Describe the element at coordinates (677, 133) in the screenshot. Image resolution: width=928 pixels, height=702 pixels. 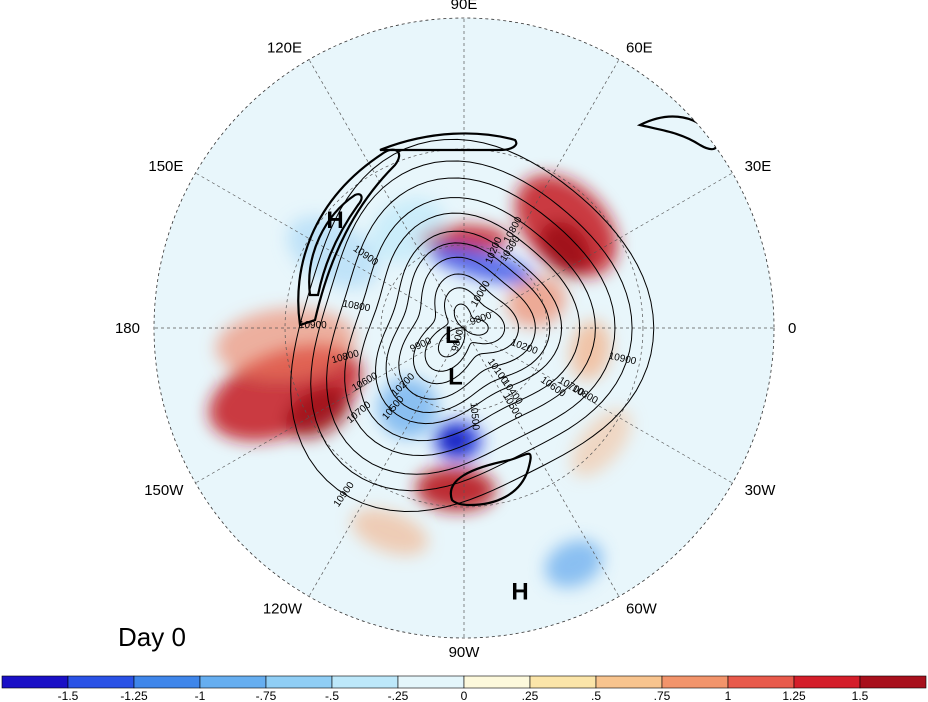
I see `jet-streak-europe` at that location.